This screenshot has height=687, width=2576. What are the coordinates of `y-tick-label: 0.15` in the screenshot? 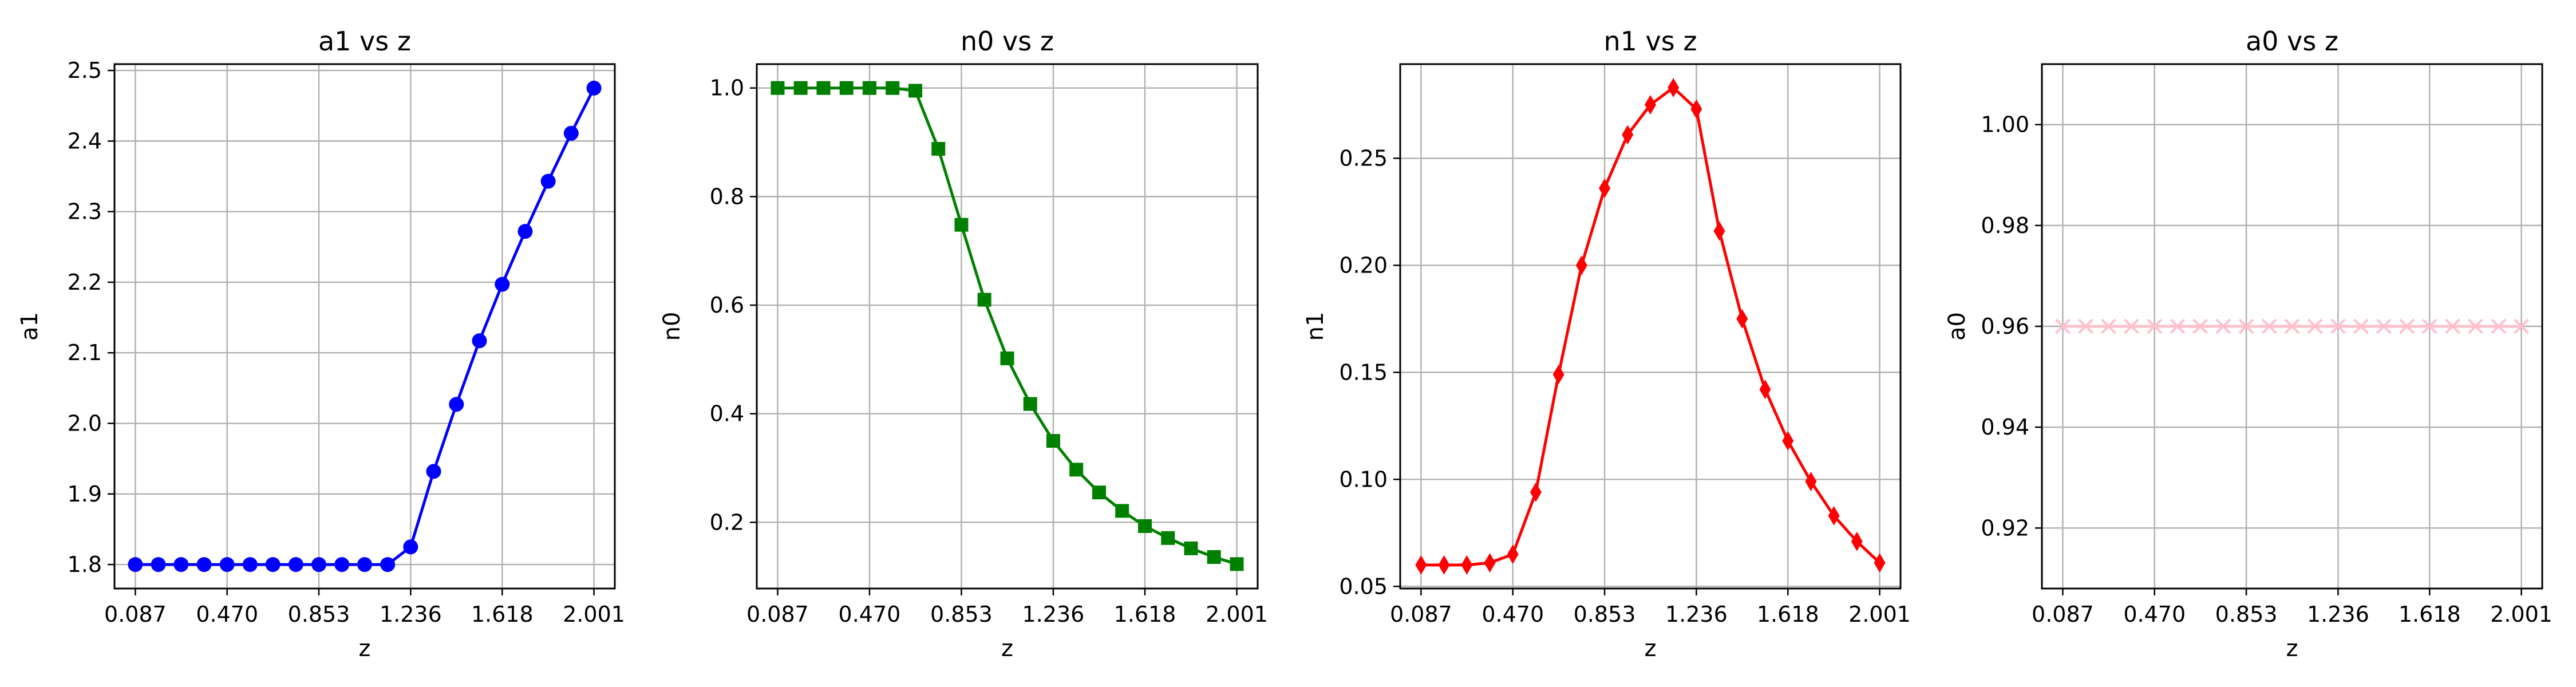 It's located at (1363, 372).